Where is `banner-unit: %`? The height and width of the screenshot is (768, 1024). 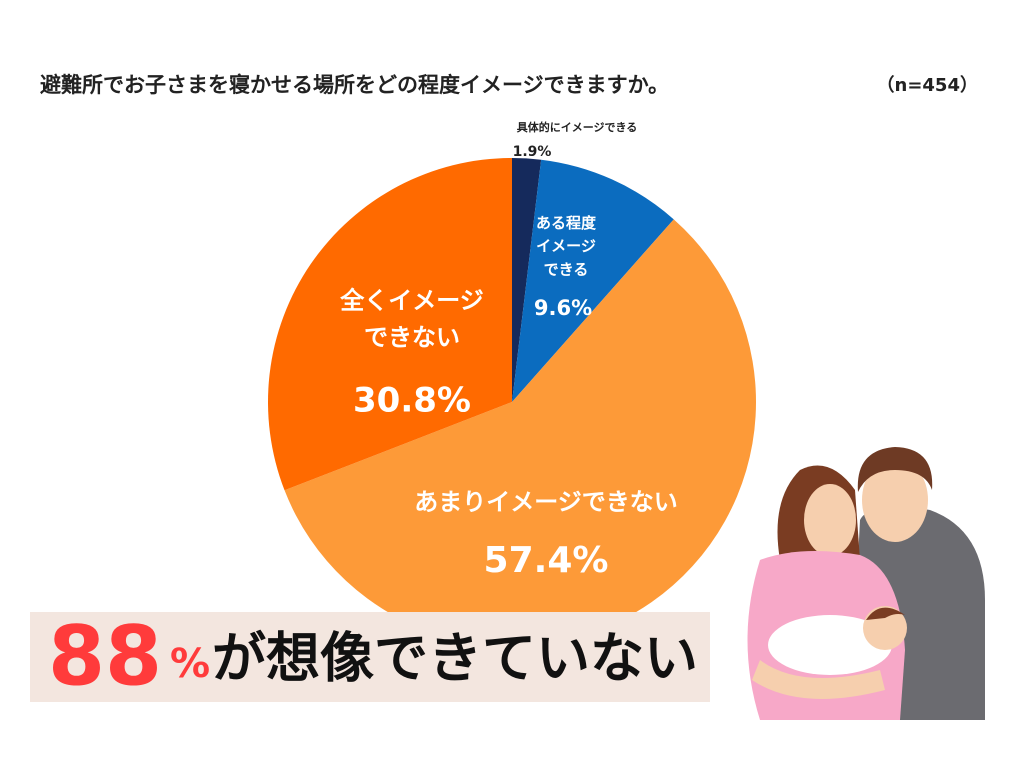
banner-unit: % is located at coordinates (190, 664).